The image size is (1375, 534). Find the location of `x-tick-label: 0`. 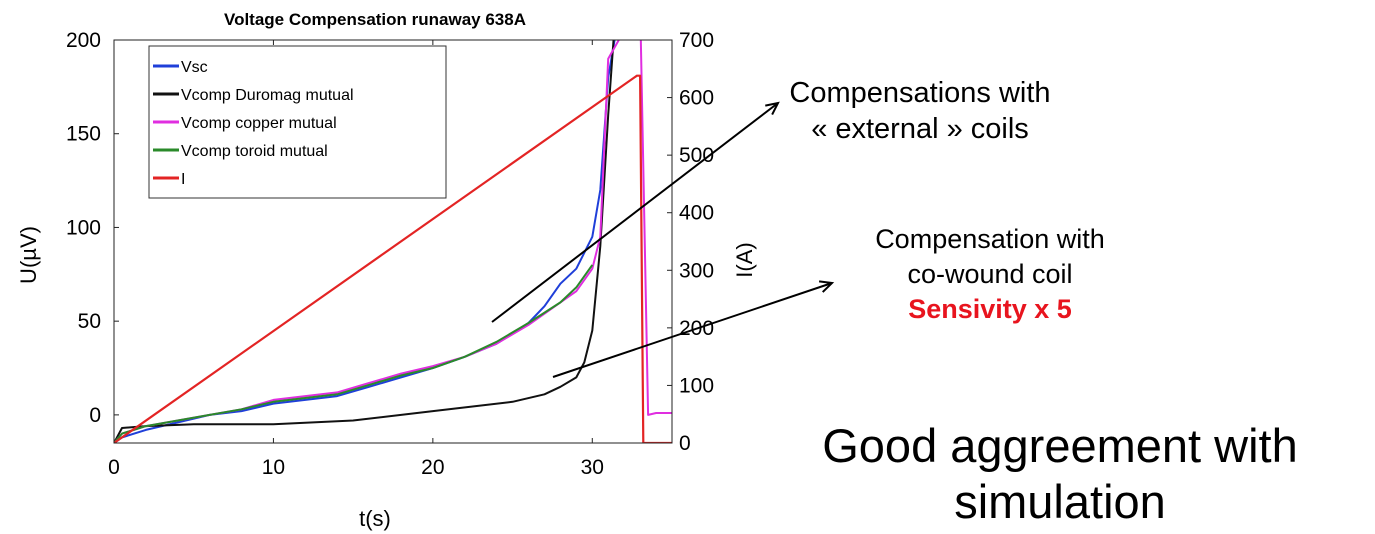

x-tick-label: 0 is located at coordinates (114, 467).